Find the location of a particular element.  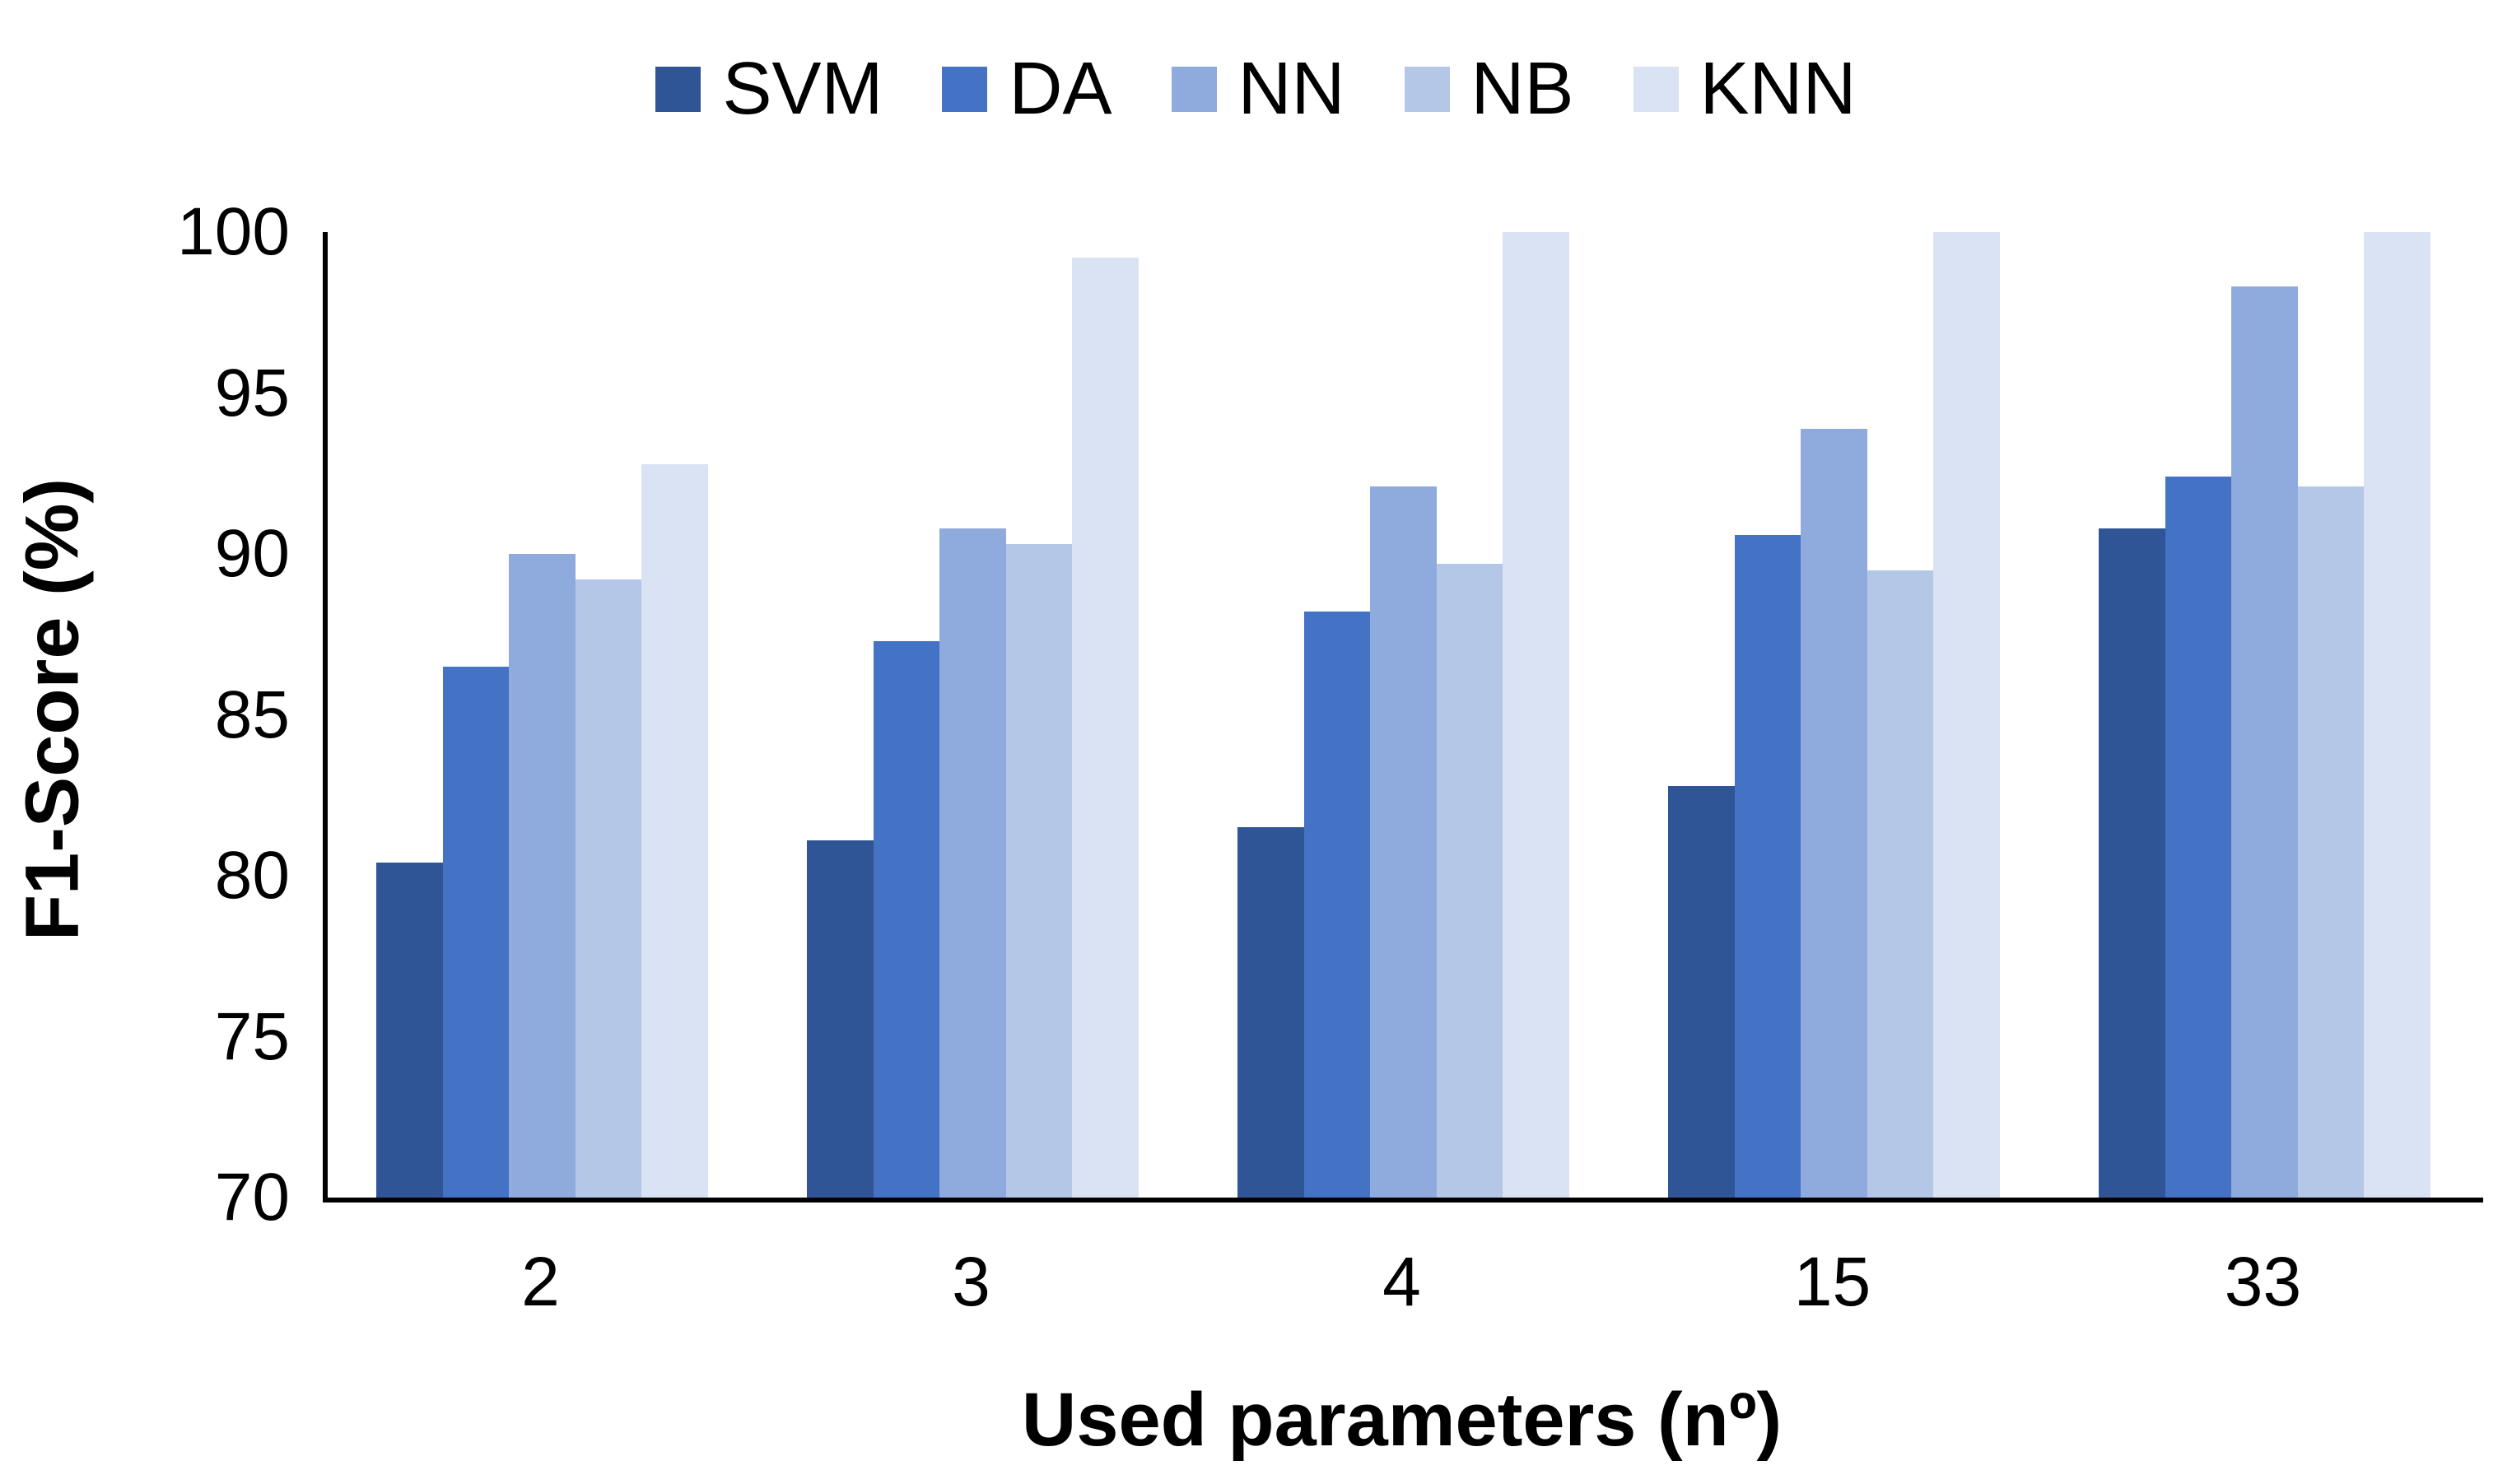

y-tick-label-100: 100 is located at coordinates (234, 231).